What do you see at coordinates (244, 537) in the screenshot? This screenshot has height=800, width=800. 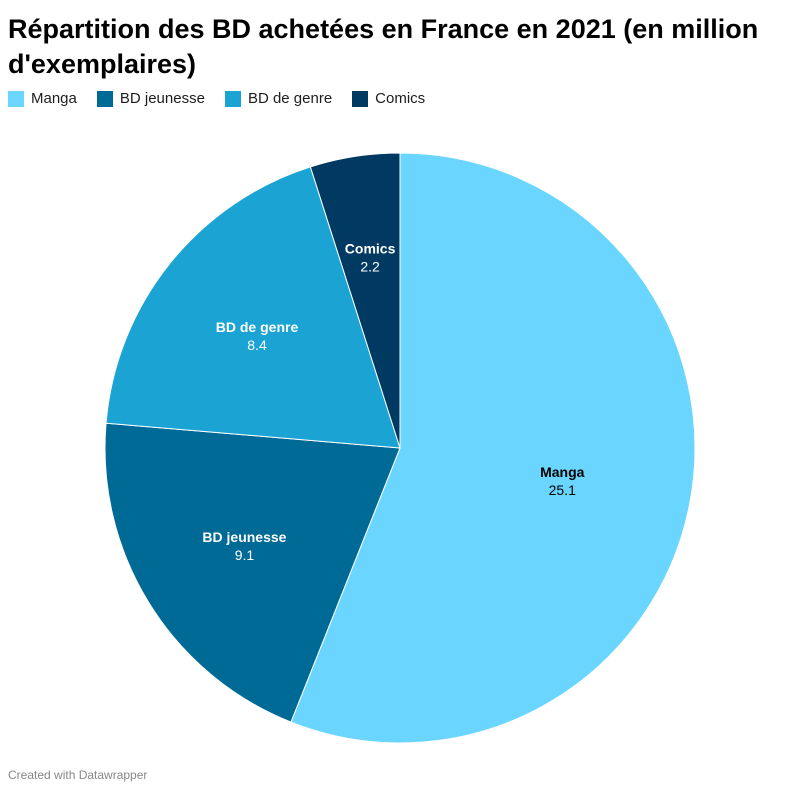 I see `slice-label-bd-jeunesse: BD jeunesse` at bounding box center [244, 537].